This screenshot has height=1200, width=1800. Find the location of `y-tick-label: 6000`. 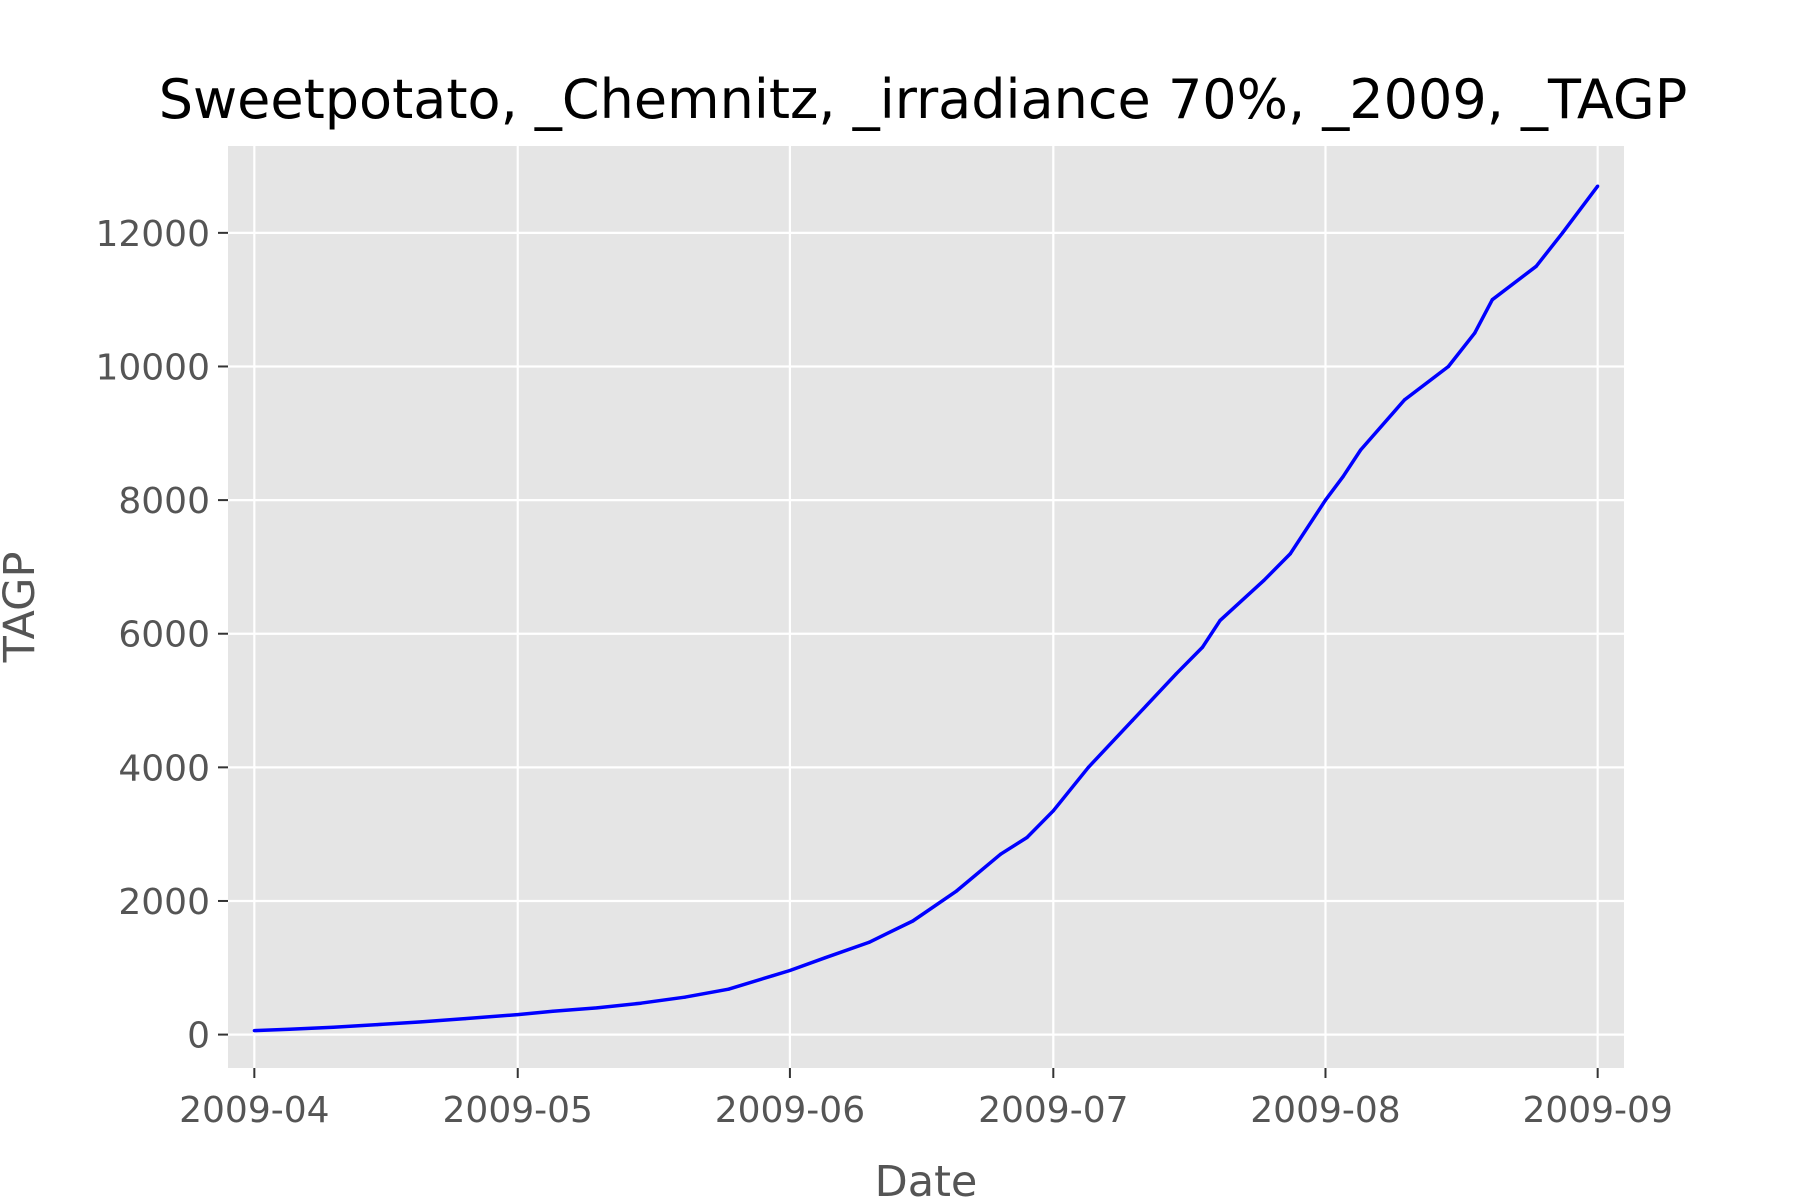

y-tick-label: 6000 is located at coordinates (164, 635).